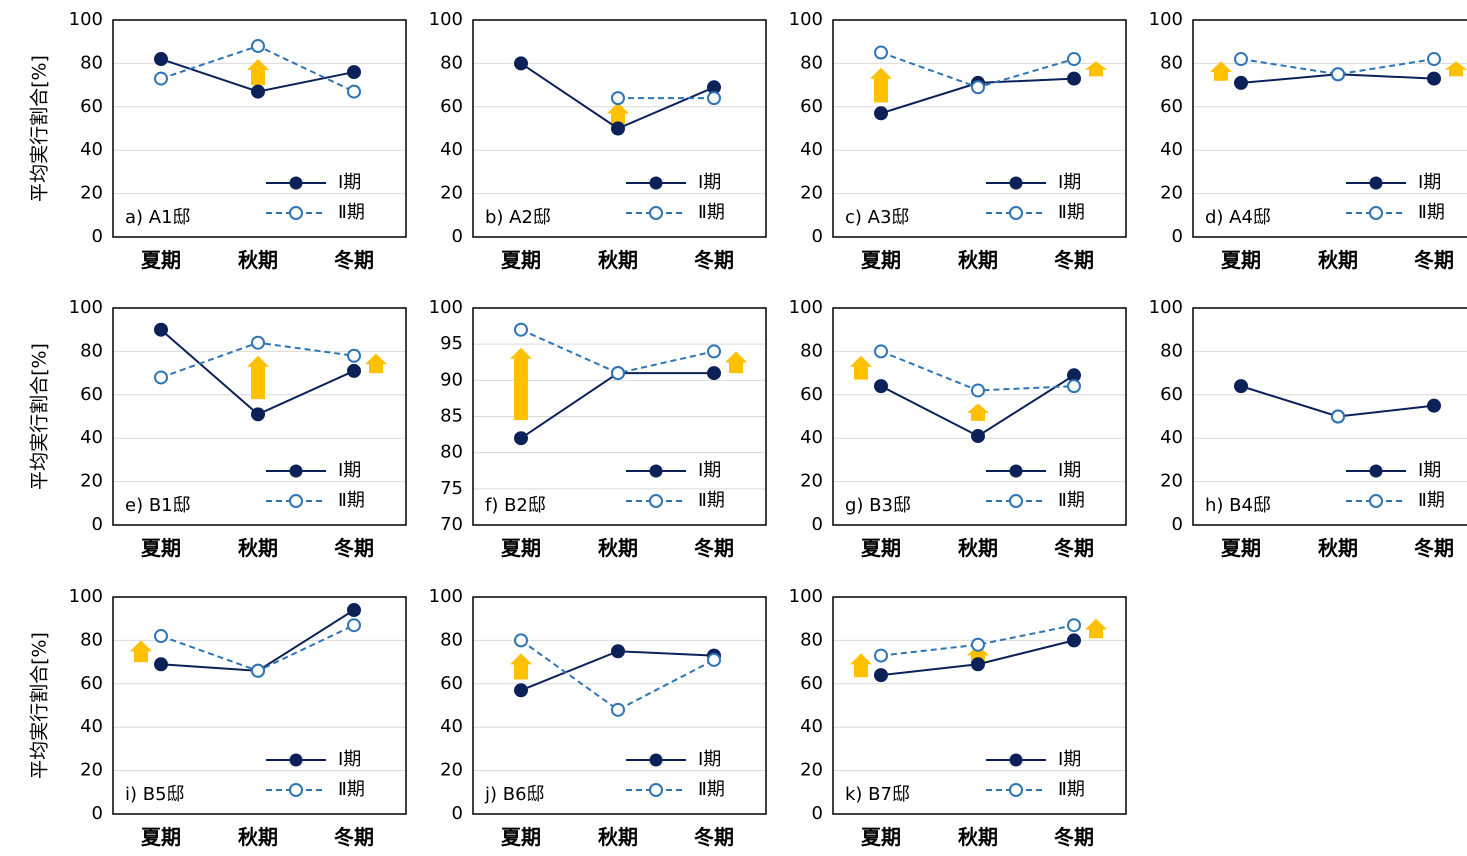  I want to click on chart-panel-5: 0 20 40 60 80 100 夏期 秋期 冬期 Ⅰ期 Ⅱ期 e) B1邸, so click(238, 428).